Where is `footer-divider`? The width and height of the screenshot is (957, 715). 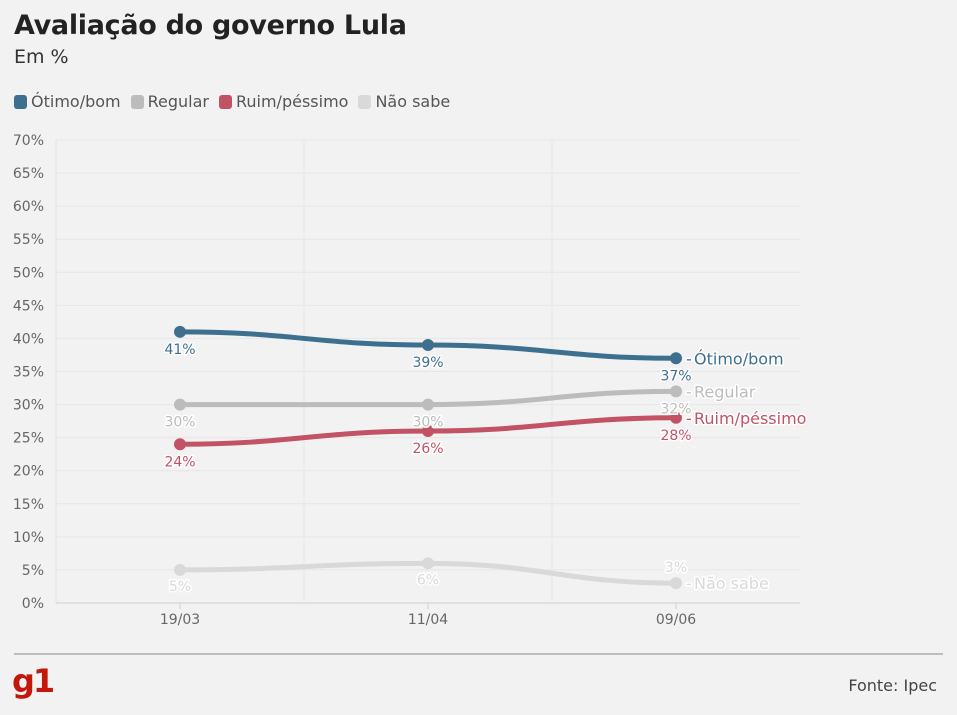 footer-divider is located at coordinates (478, 654).